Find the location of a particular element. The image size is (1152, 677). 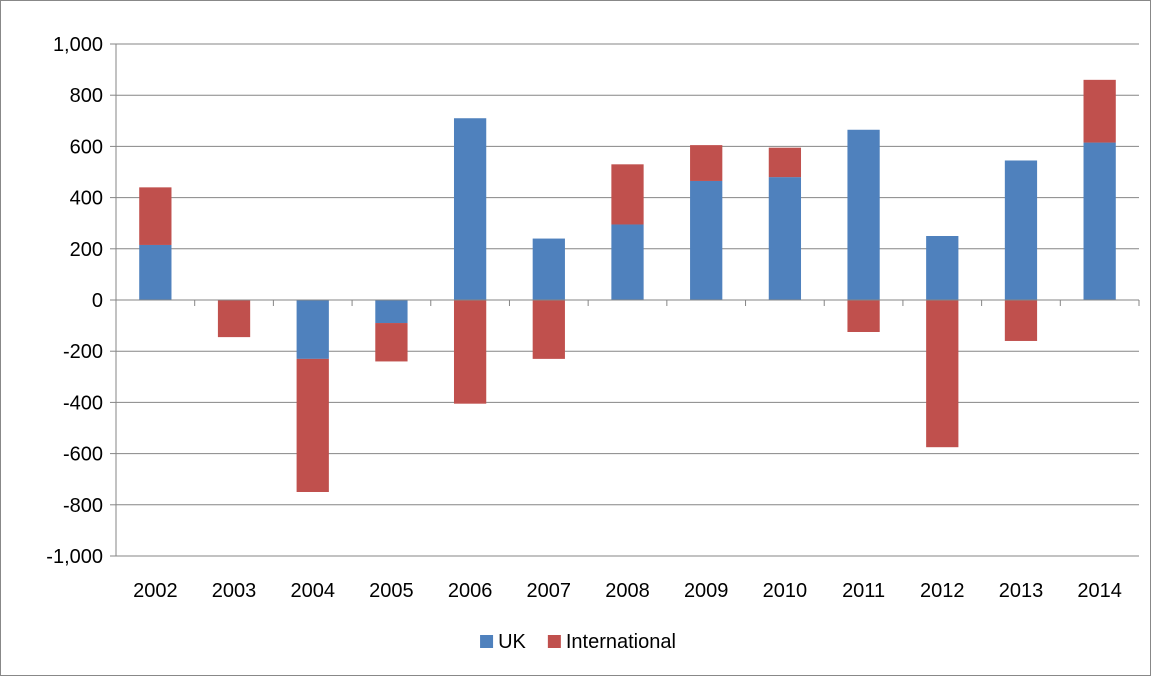

bar-international-2011 is located at coordinates (863, 316).